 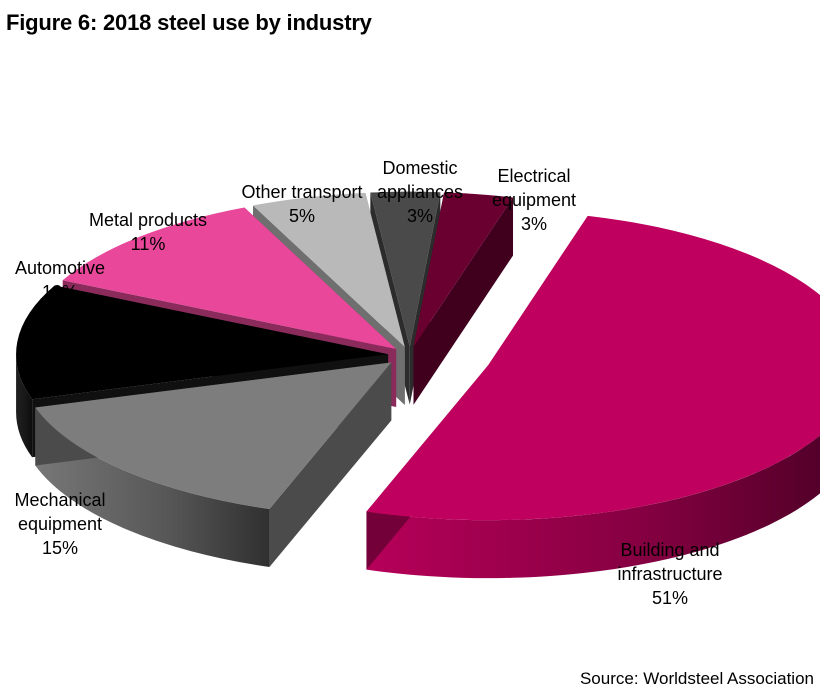 I want to click on slice-label: Building and infrastructure 51%, so click(x=669, y=574).